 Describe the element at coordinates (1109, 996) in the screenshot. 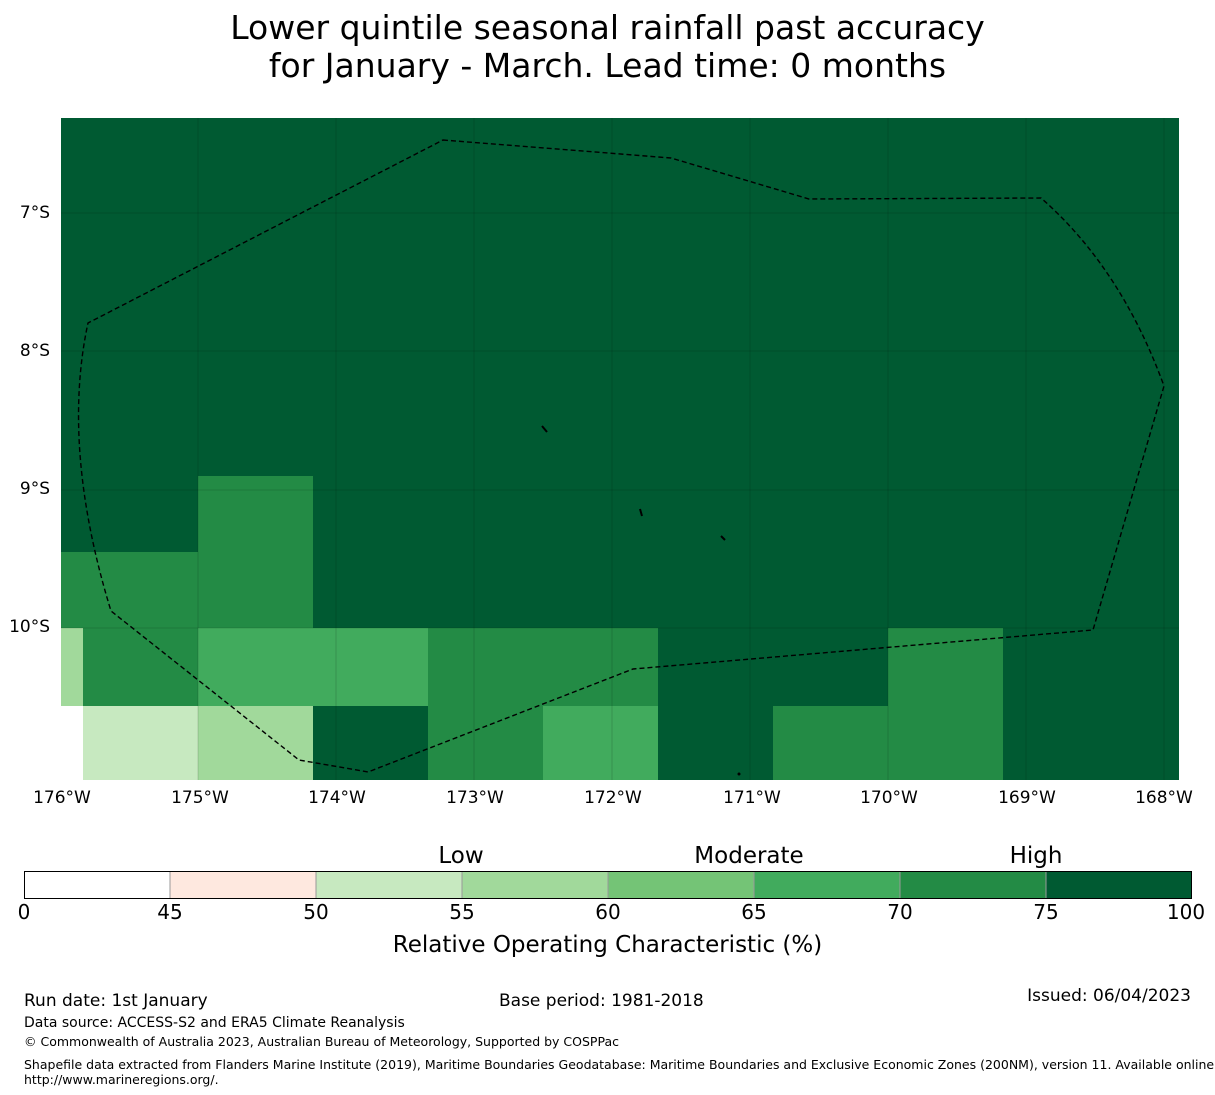

I see `issued-date: Issued: 06/04/2023` at that location.